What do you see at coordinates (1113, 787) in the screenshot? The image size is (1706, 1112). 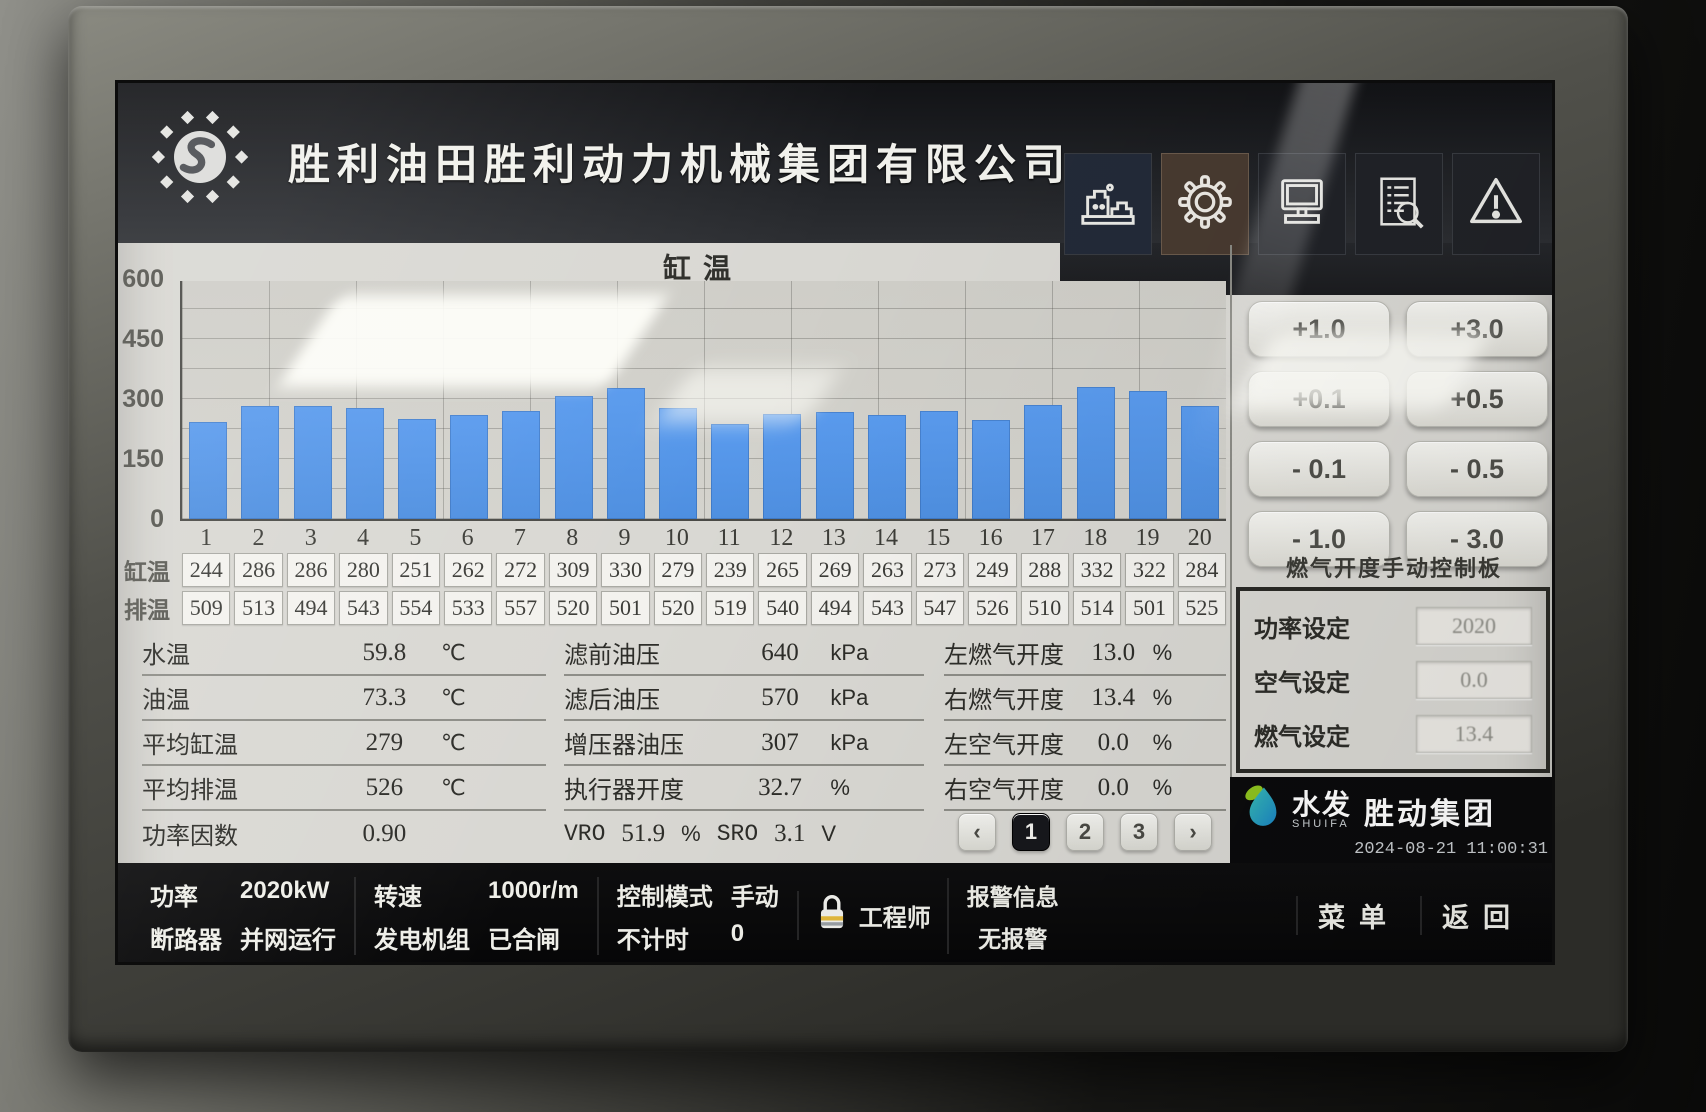 I see `param-value: 0.0` at bounding box center [1113, 787].